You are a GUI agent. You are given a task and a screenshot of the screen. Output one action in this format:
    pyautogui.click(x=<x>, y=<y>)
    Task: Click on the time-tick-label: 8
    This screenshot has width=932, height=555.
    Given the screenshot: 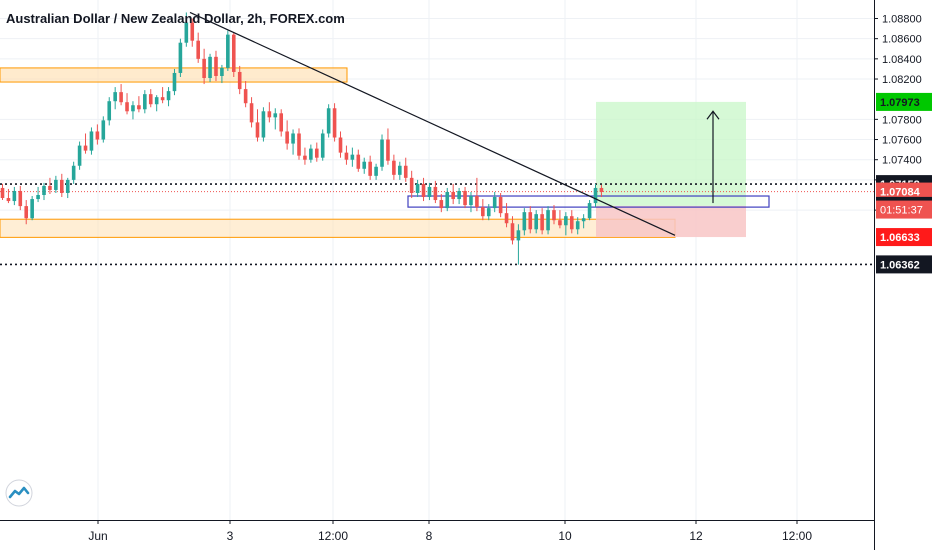 What is the action you would take?
    pyautogui.click(x=429, y=536)
    